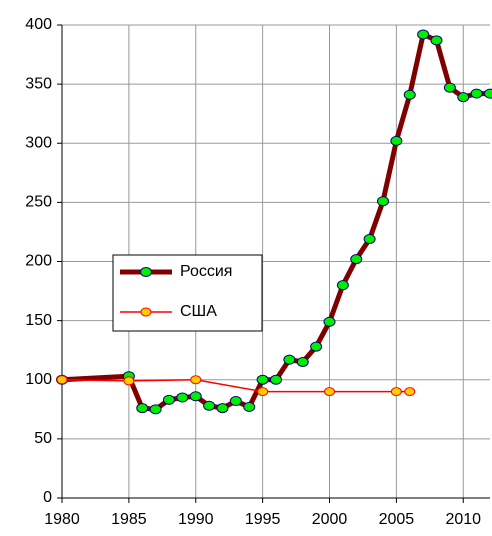 The image size is (492, 536). I want to click on x-tick-label: 2005, so click(397, 519).